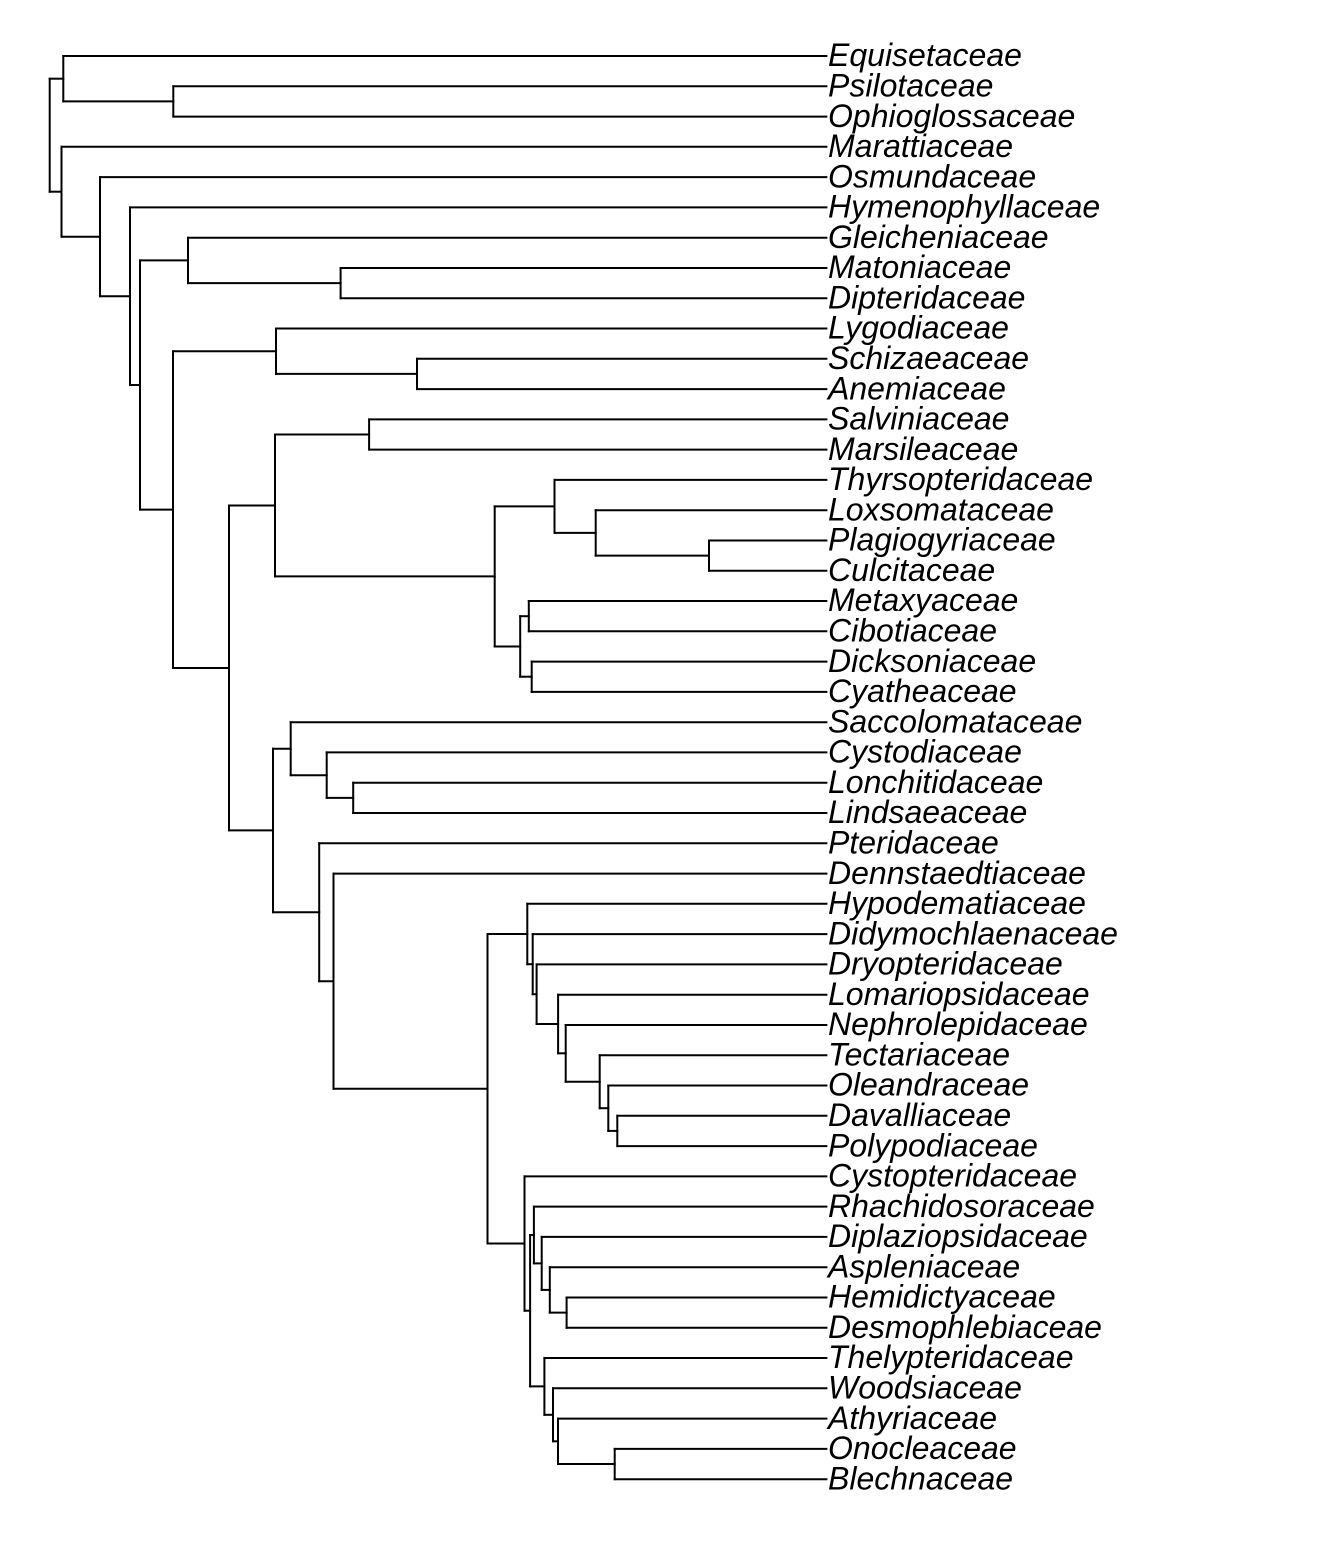 The image size is (1344, 1541). I want to click on svg-text: Psilotaceae, so click(910, 86).